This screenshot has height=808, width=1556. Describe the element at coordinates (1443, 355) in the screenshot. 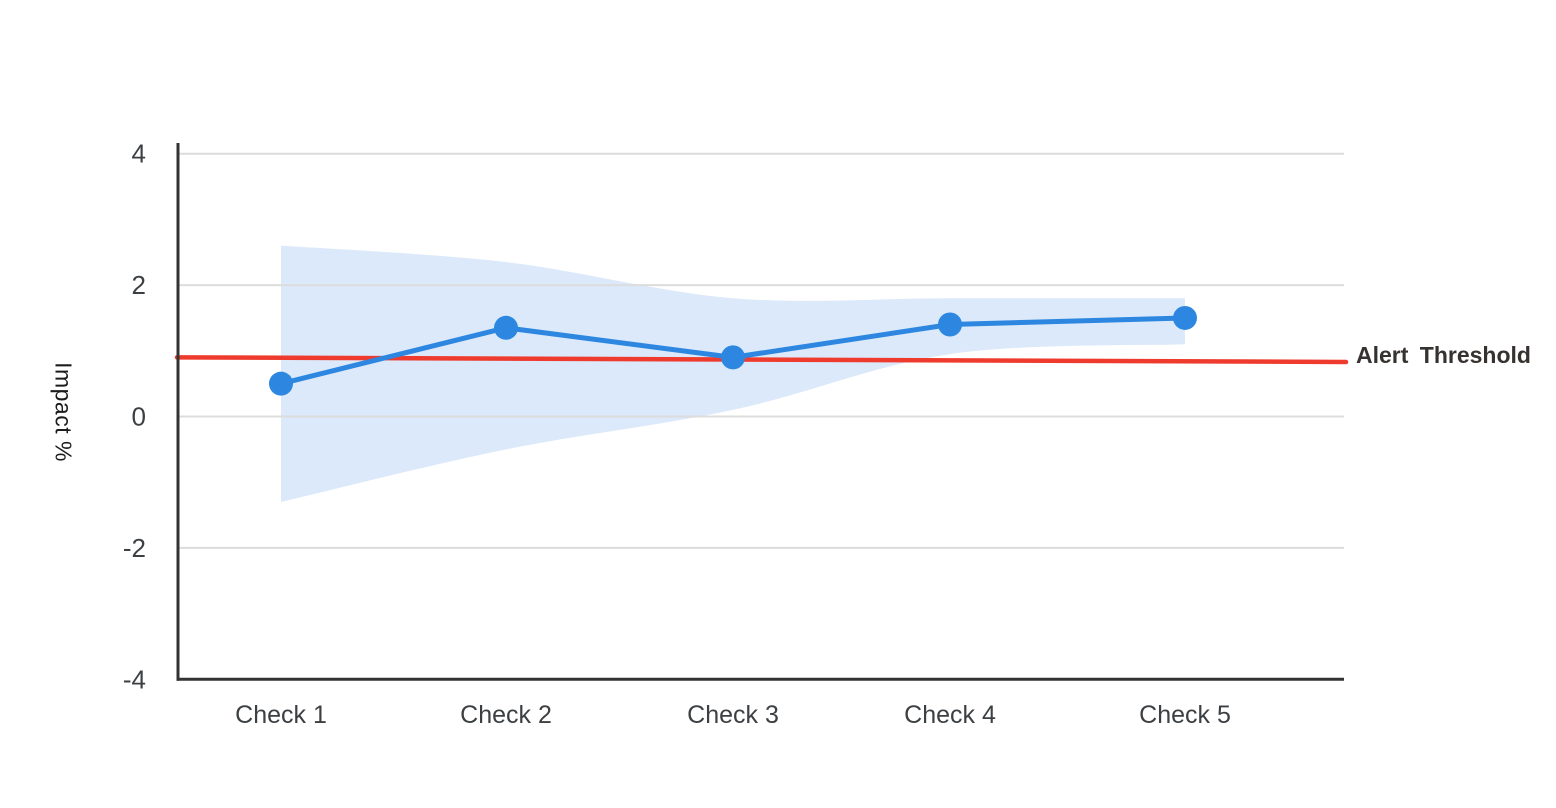

I see `alert-threshold-label: Alert Threshold` at that location.